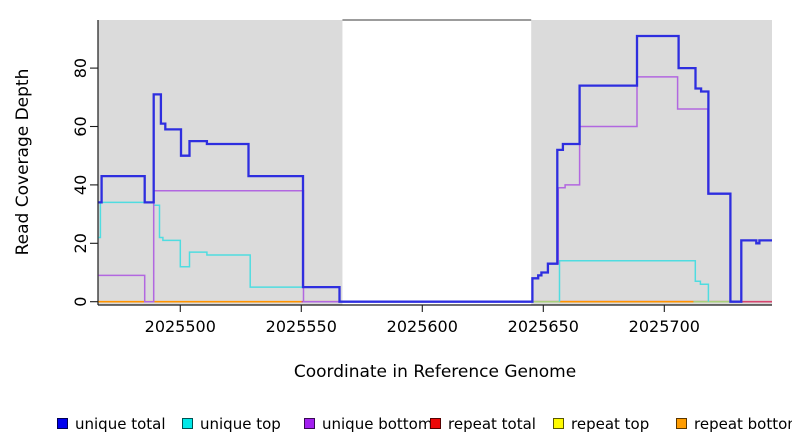 This screenshot has height=432, width=792. Describe the element at coordinates (120, 423) in the screenshot. I see `legend-label: unique total` at that location.